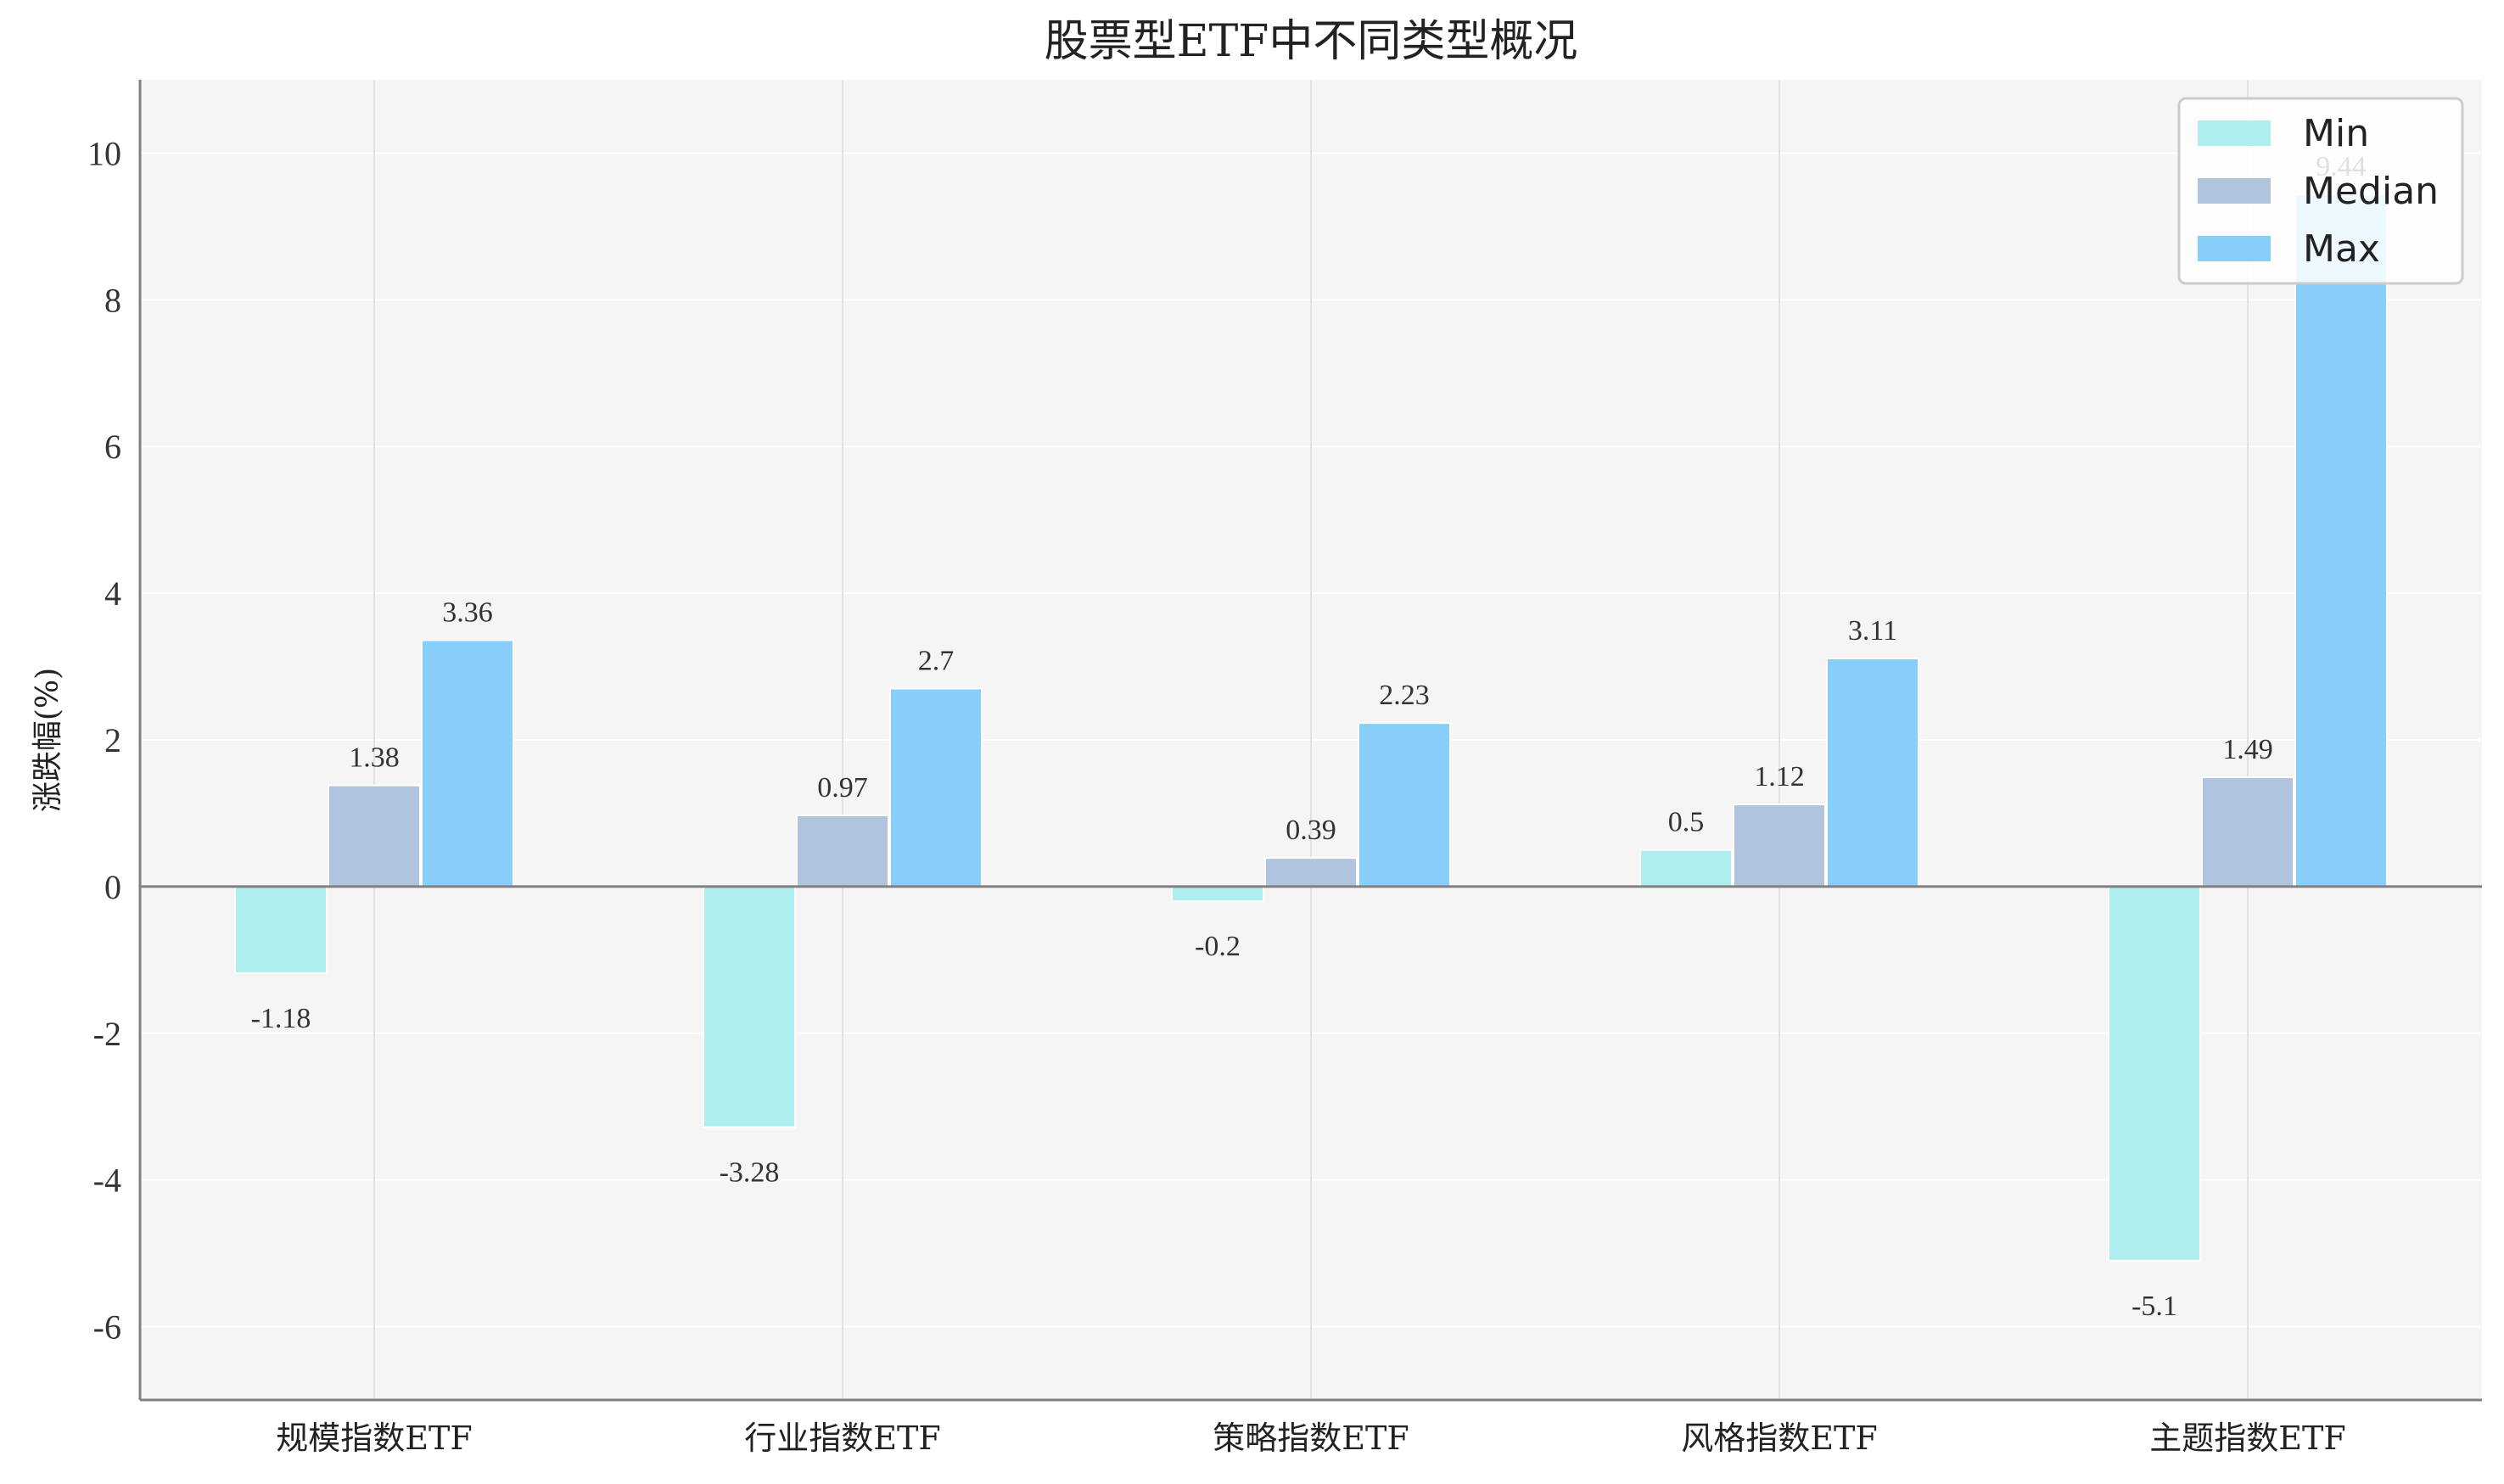  Describe the element at coordinates (374, 758) in the screenshot. I see `data-label: 1.38` at that location.